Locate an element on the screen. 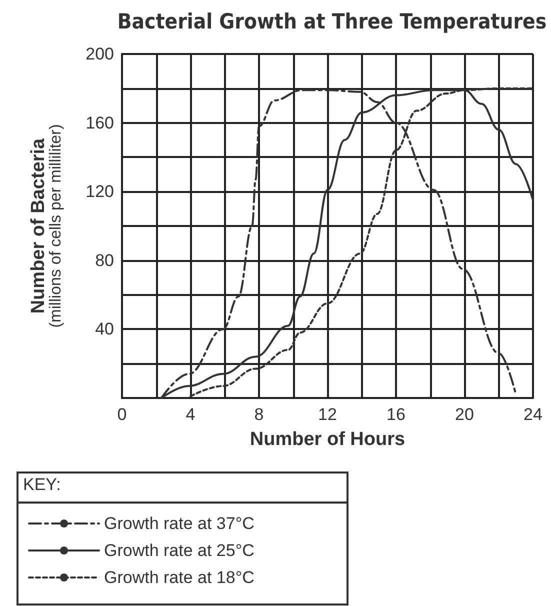 This screenshot has width=551, height=606. x-tick-label: 8 is located at coordinates (259, 414).